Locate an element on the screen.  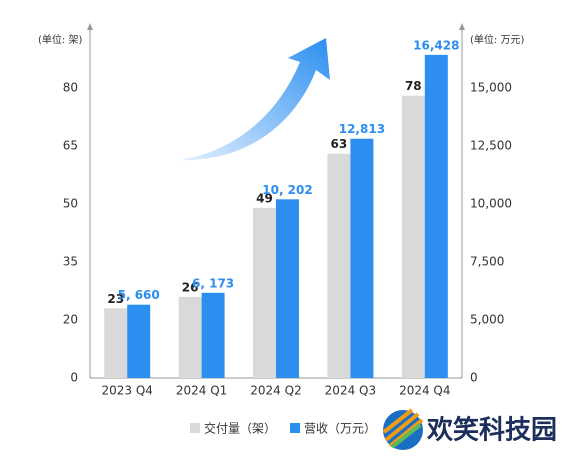
value-label: 49 is located at coordinates (264, 198).